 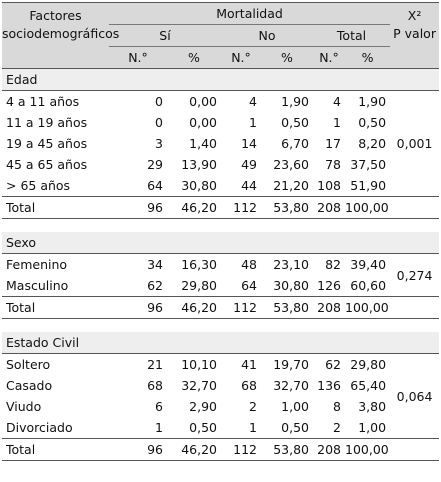 What do you see at coordinates (220, 385) in the screenshot?
I see `table-row: Casado 68 32,70 68 32,70 136 65,40` at bounding box center [220, 385].